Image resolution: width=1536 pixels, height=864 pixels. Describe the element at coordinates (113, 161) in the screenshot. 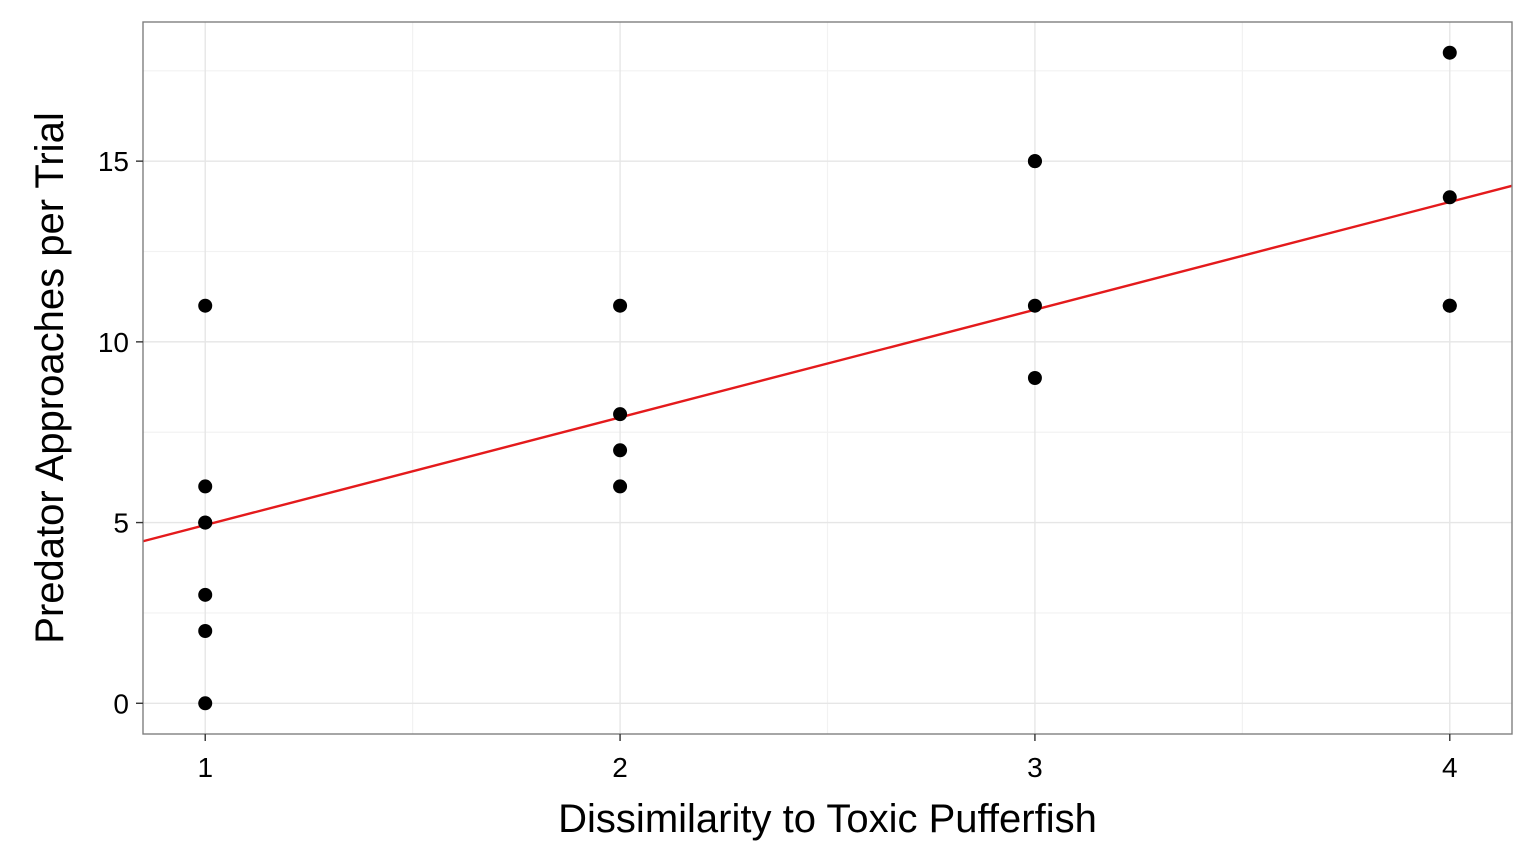

I see `y-tick-label: 15` at that location.